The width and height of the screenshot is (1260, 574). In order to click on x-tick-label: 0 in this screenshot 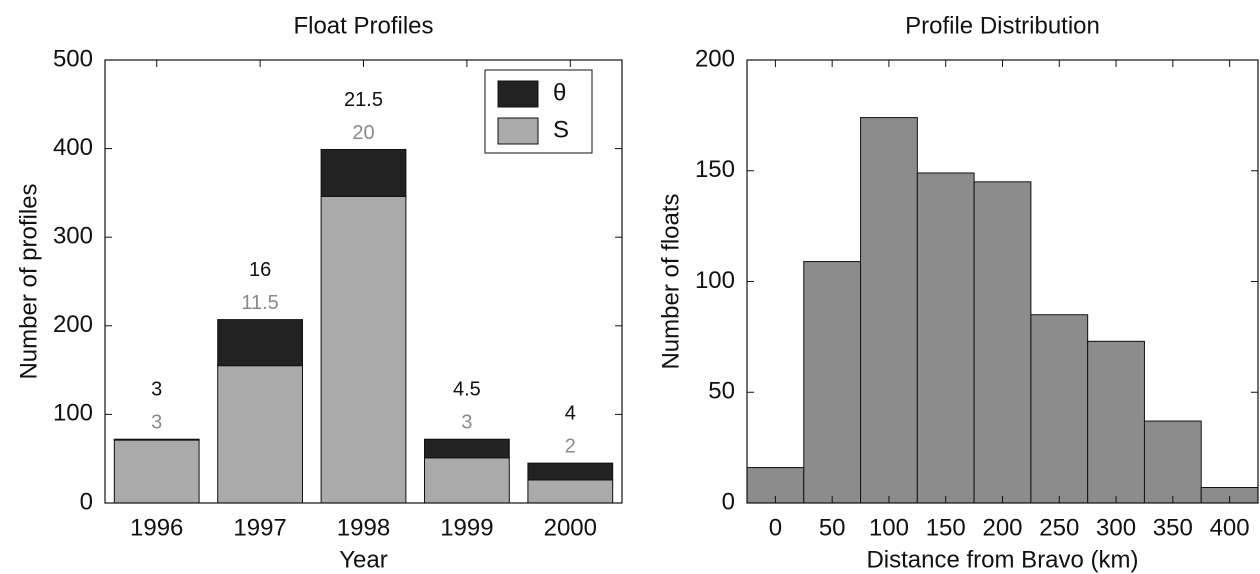, I will do `click(775, 527)`.